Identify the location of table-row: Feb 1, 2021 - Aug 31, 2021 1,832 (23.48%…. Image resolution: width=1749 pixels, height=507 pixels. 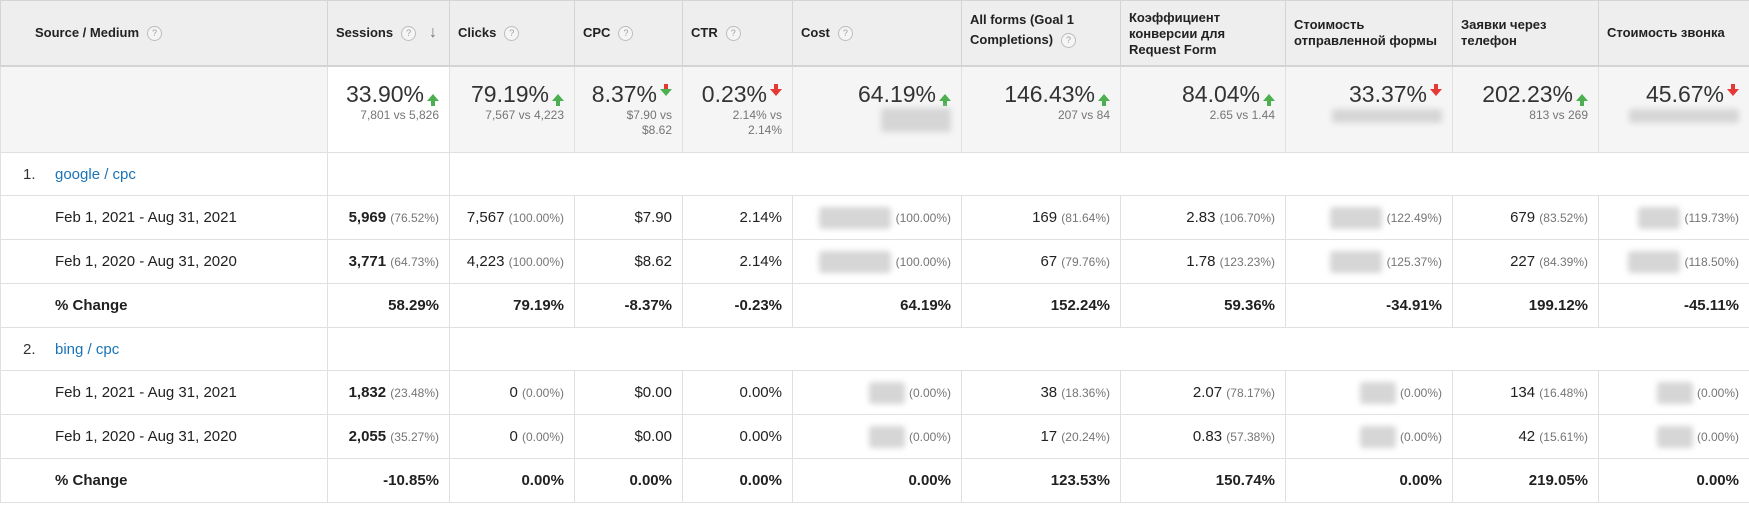
(874, 392).